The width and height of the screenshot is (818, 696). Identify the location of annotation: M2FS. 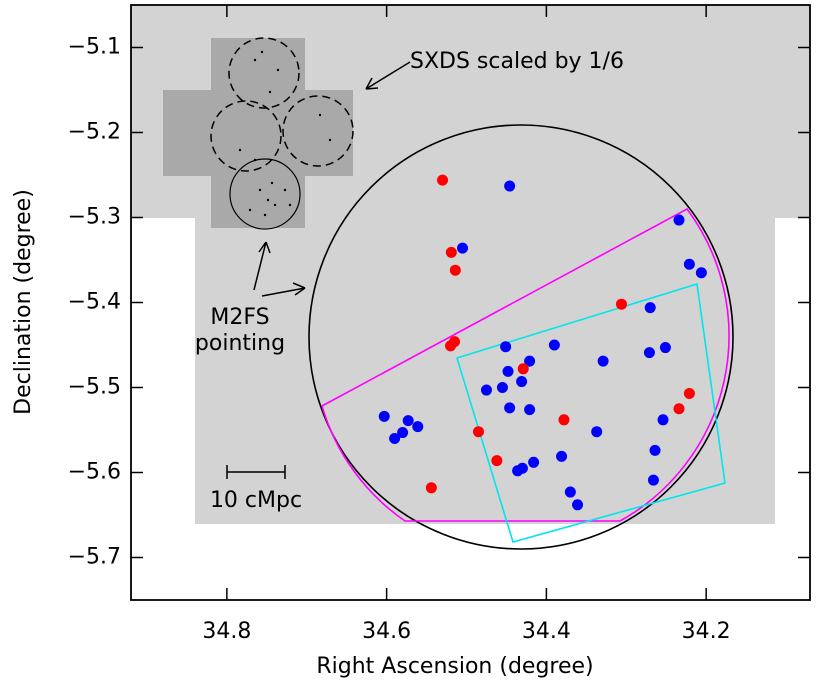
(239, 317).